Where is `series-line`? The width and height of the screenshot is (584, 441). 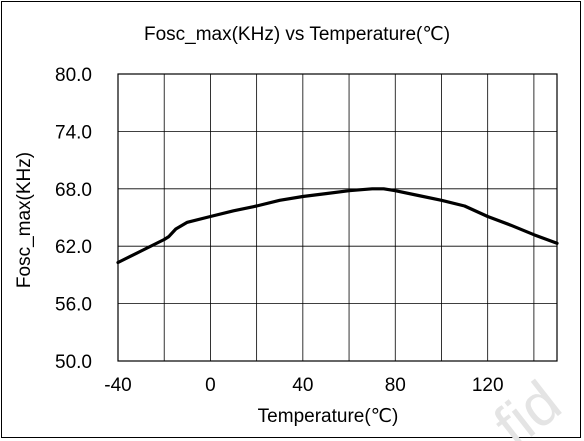 series-line is located at coordinates (337, 226).